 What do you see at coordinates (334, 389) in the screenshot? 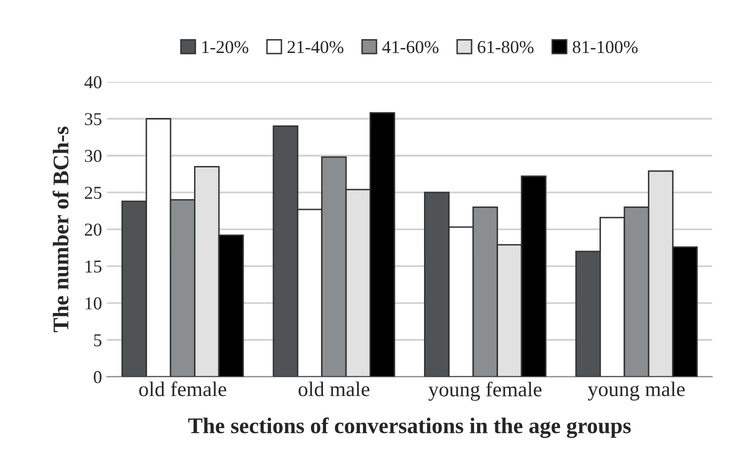
I see `x-tick-label: old male` at bounding box center [334, 389].